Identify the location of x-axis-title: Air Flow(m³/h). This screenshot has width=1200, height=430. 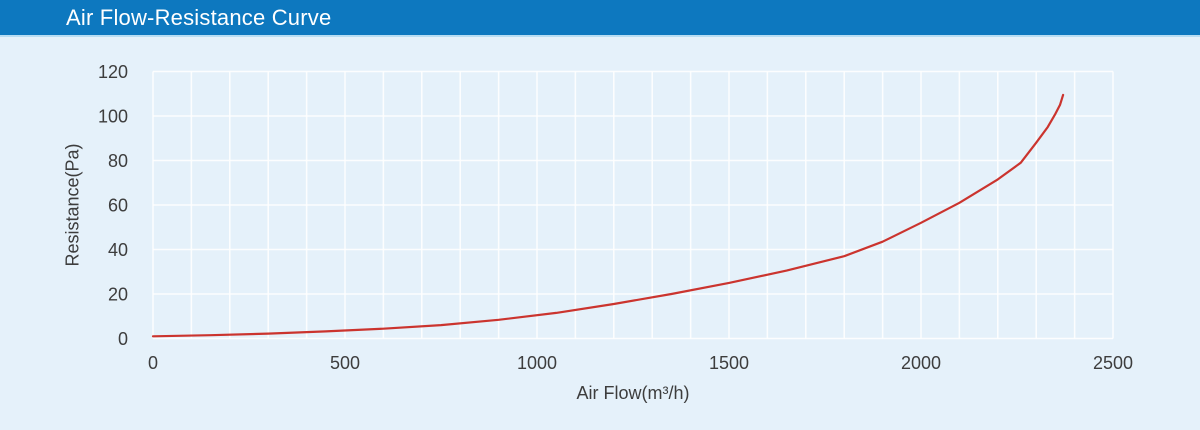
(633, 393).